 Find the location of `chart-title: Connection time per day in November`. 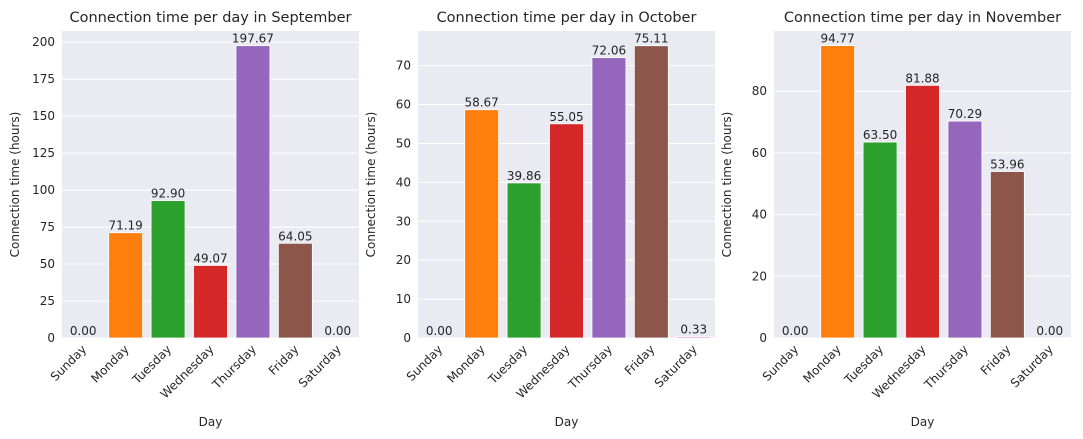

chart-title: Connection time per day in November is located at coordinates (922, 18).